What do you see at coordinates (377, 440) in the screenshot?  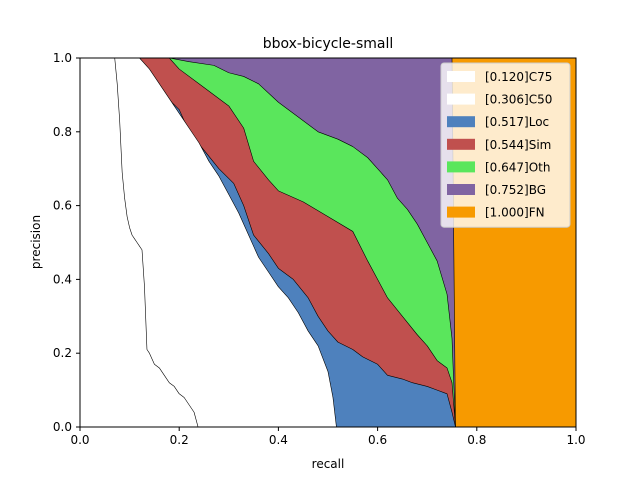 I see `x-tick-label: 0.6` at bounding box center [377, 440].